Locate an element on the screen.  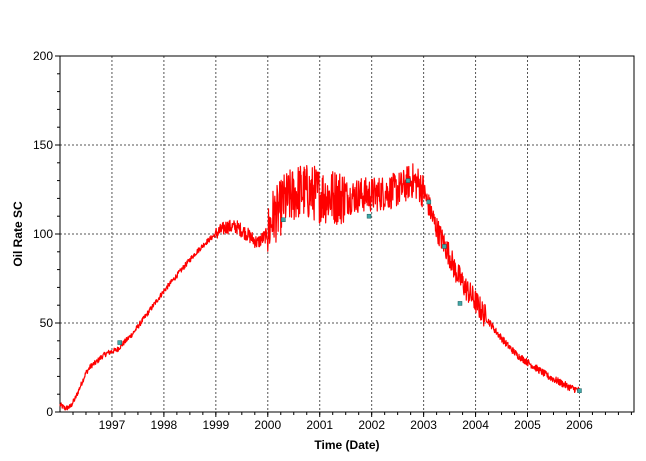
y-tick-label: 200 is located at coordinates (43, 56).